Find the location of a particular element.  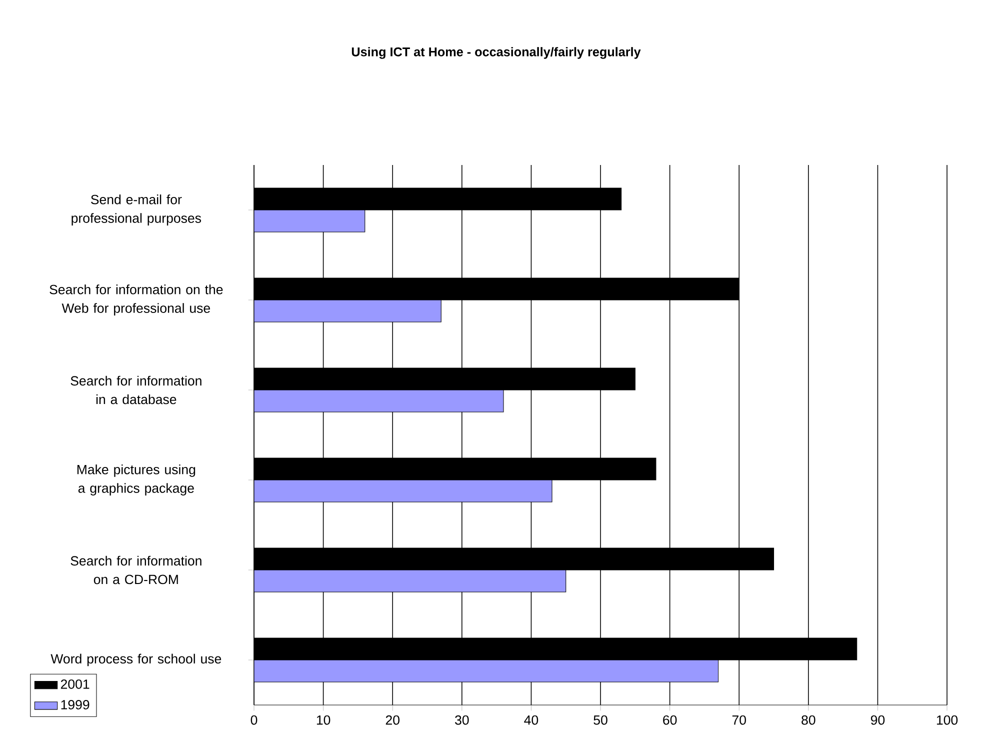

x-tick-label: 70 is located at coordinates (739, 720).